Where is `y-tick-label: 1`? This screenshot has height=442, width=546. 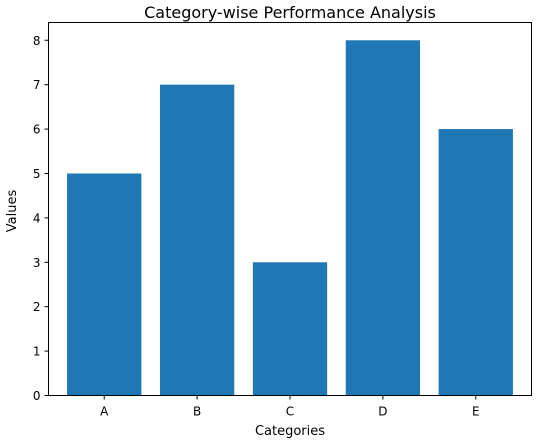
y-tick-label: 1 is located at coordinates (37, 352).